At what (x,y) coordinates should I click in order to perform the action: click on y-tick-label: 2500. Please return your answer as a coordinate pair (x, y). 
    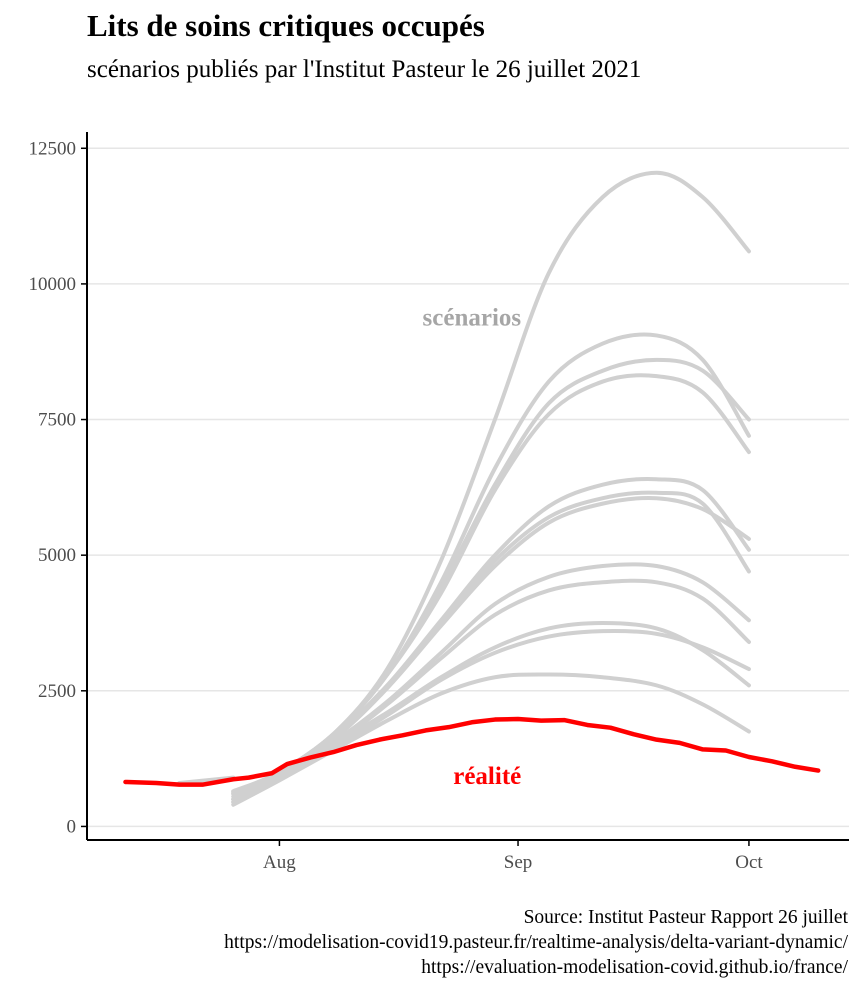
    Looking at the image, I should click on (57, 691).